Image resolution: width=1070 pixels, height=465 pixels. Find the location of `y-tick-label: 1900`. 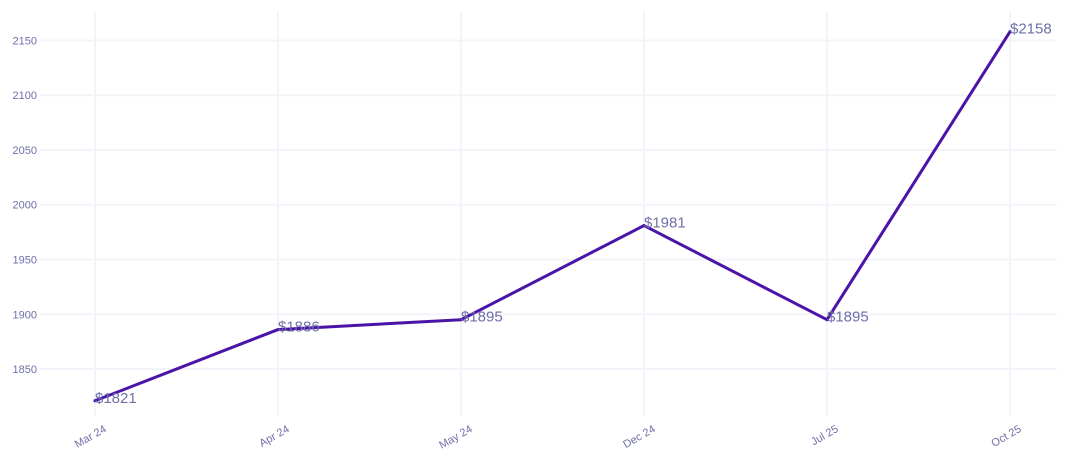

y-tick-label: 1900 is located at coordinates (25, 315).